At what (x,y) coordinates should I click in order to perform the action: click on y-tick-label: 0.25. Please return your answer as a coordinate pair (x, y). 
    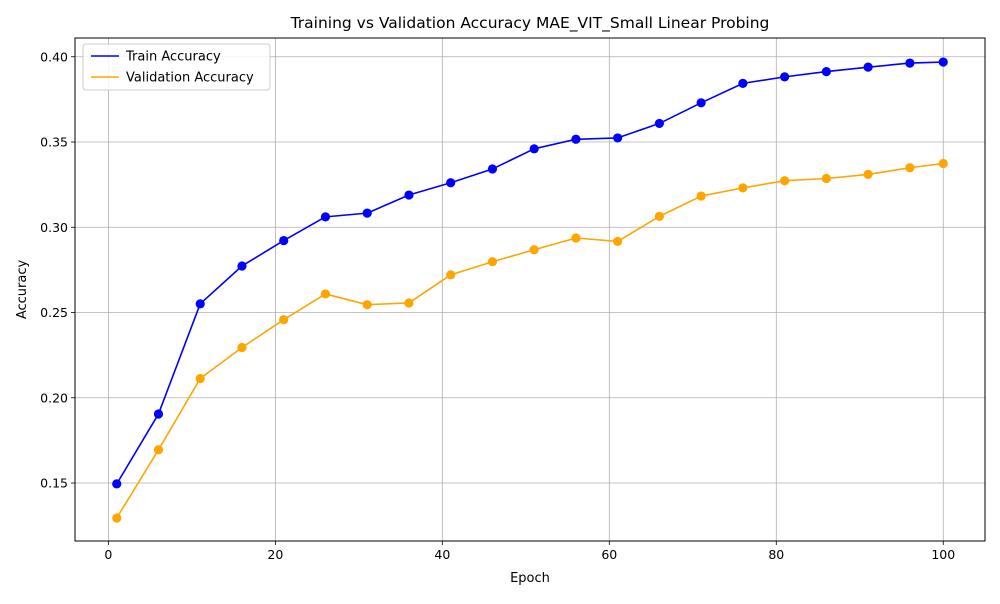
    Looking at the image, I should click on (54, 312).